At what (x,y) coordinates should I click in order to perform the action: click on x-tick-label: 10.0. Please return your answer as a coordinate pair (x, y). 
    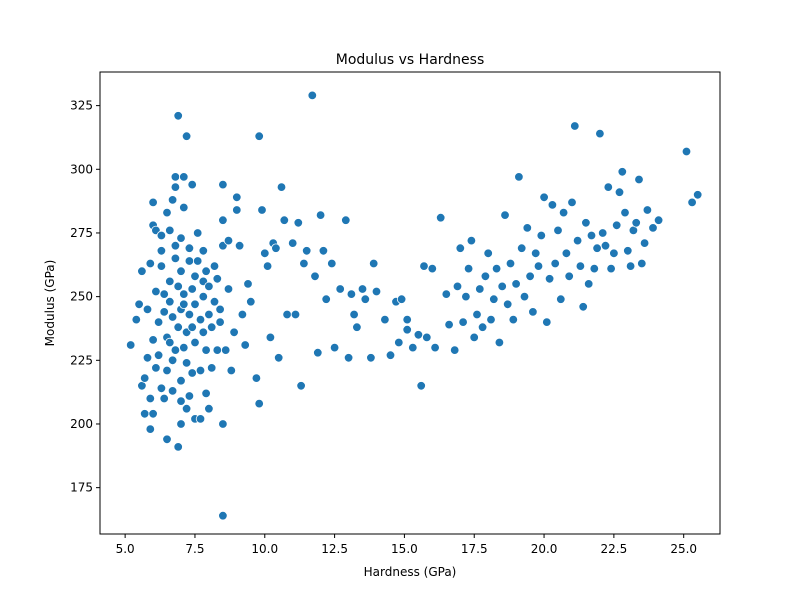
    Looking at the image, I should click on (264, 549).